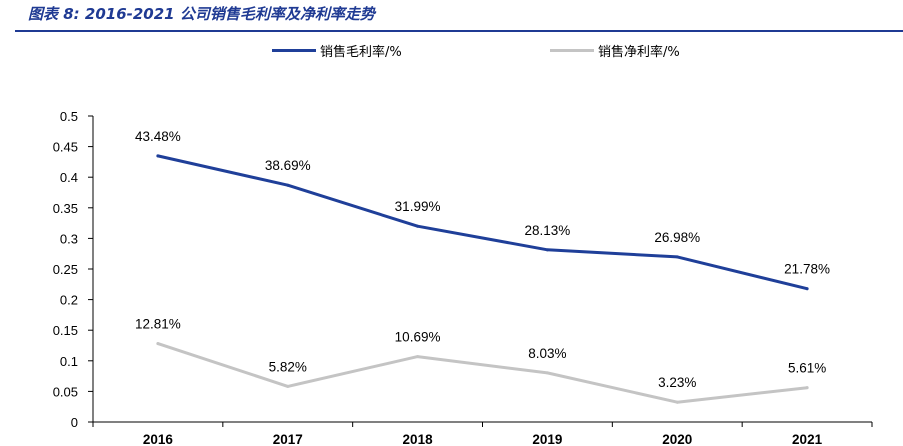  Describe the element at coordinates (361, 52) in the screenshot. I see `legend-label-gross-margin: 销售毛利率/%` at that location.